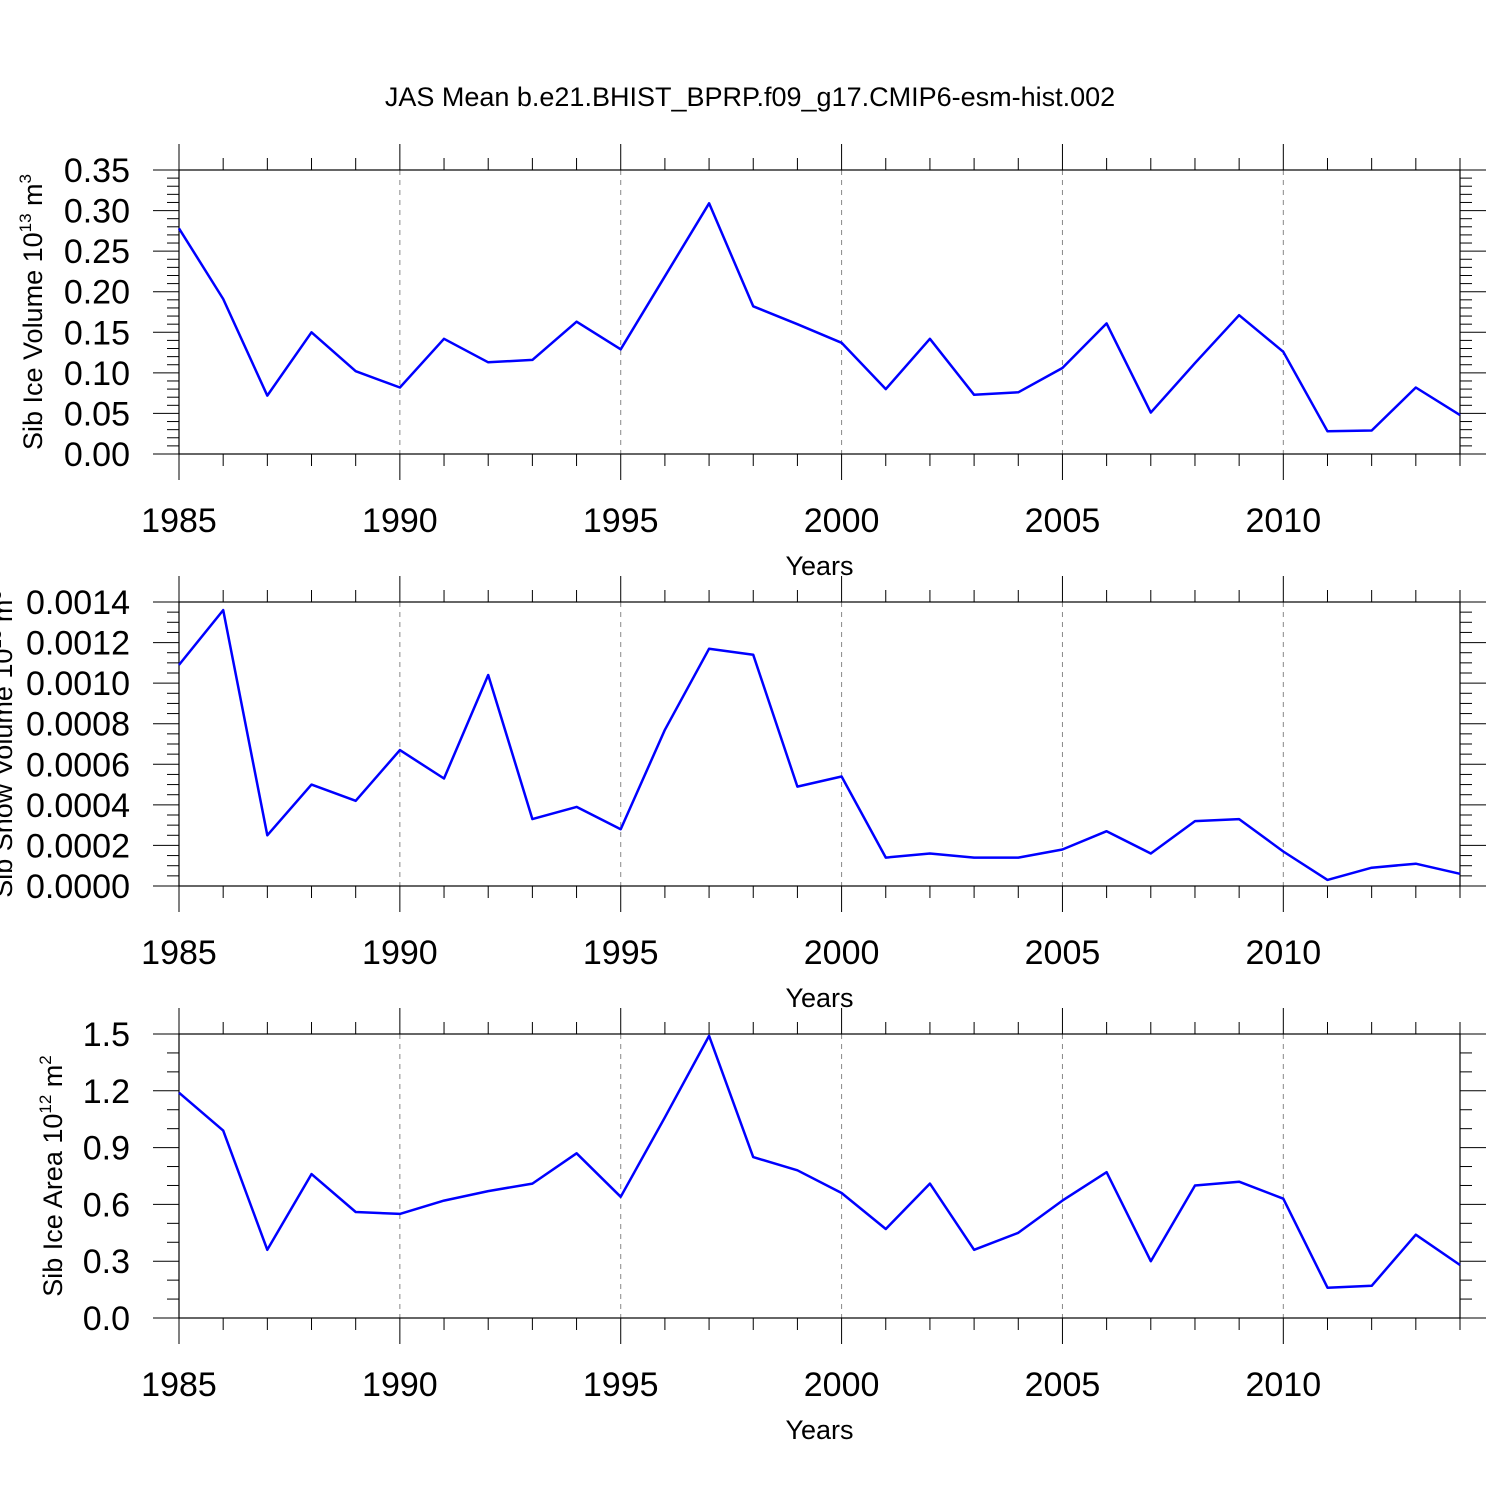  What do you see at coordinates (97, 212) in the screenshot?
I see `y-tick-label: 0.30` at bounding box center [97, 212].